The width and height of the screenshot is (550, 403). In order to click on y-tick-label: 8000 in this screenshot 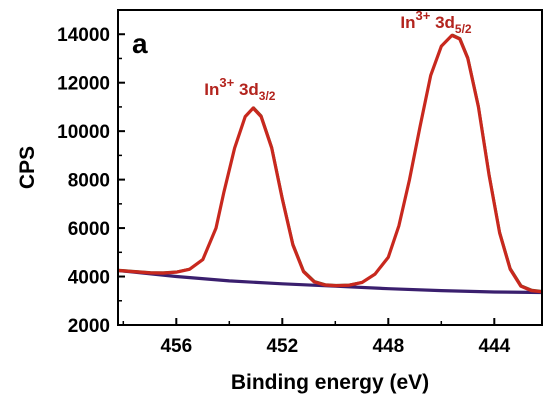, I will do `click(89, 181)`.